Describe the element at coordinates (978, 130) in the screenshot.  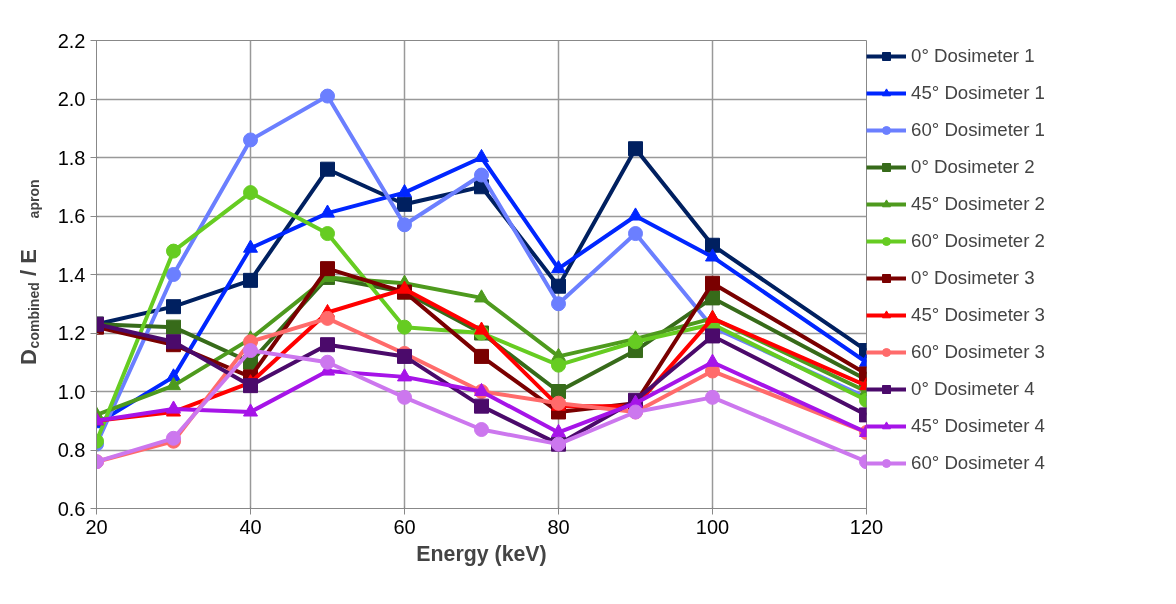
I see `legend-label: 60° Dosimeter 1` at that location.